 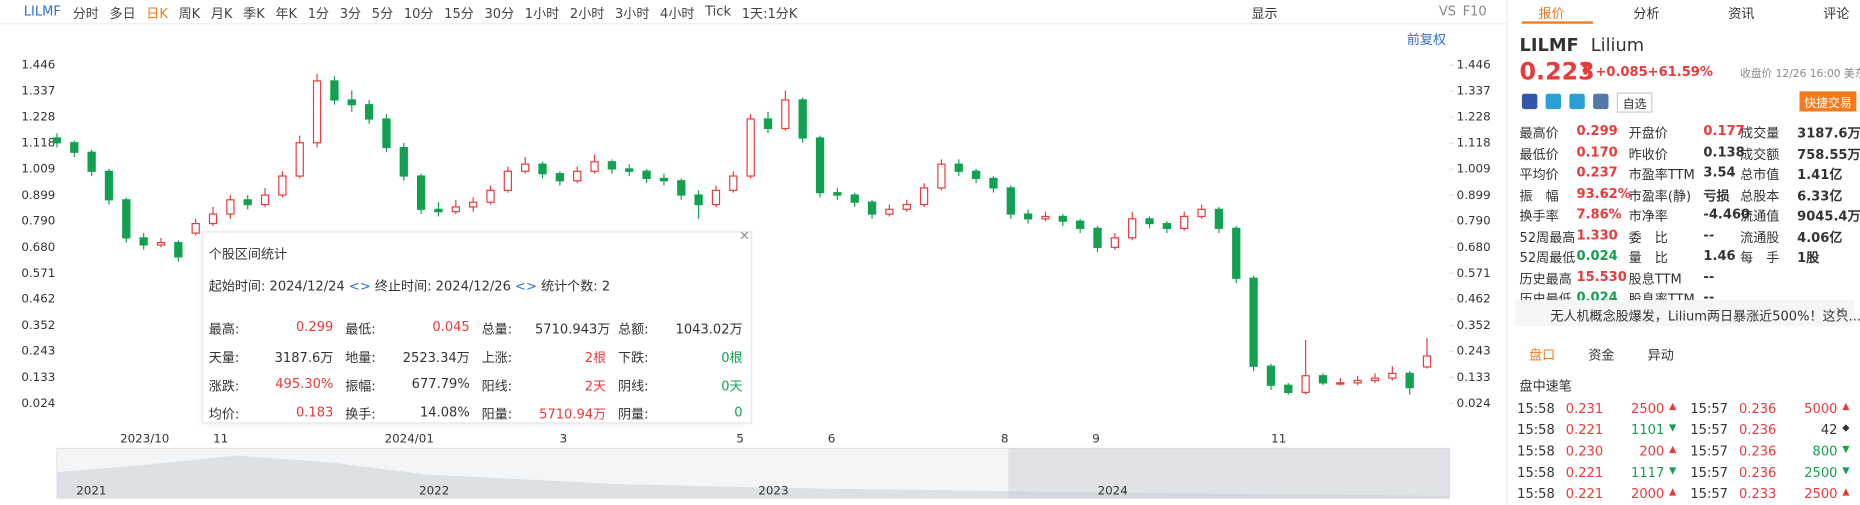 What do you see at coordinates (1760, 175) in the screenshot?
I see `stat-label: 总市值` at bounding box center [1760, 175].